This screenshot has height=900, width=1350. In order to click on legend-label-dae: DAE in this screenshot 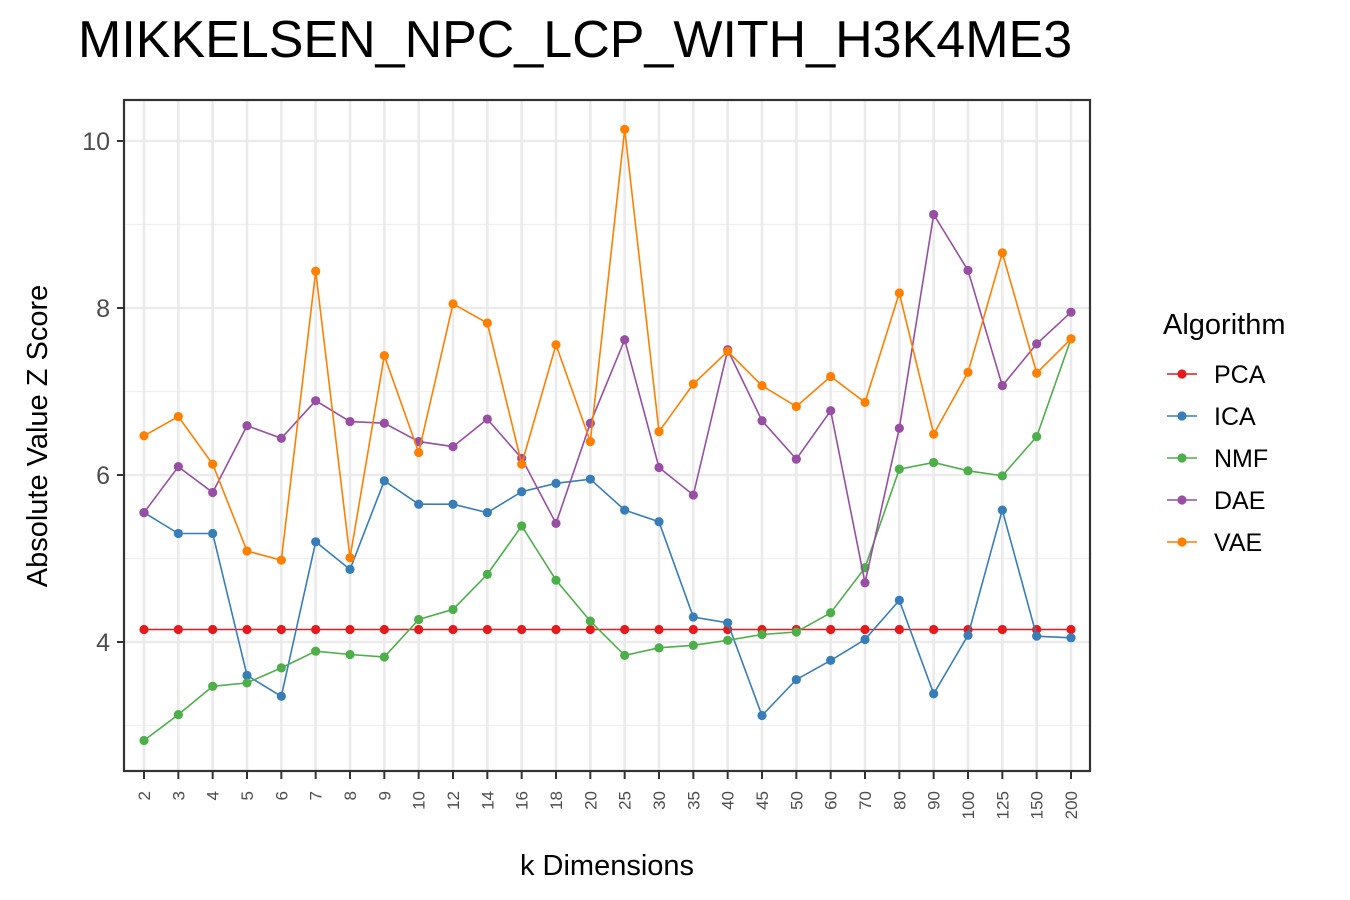, I will do `click(1239, 501)`.